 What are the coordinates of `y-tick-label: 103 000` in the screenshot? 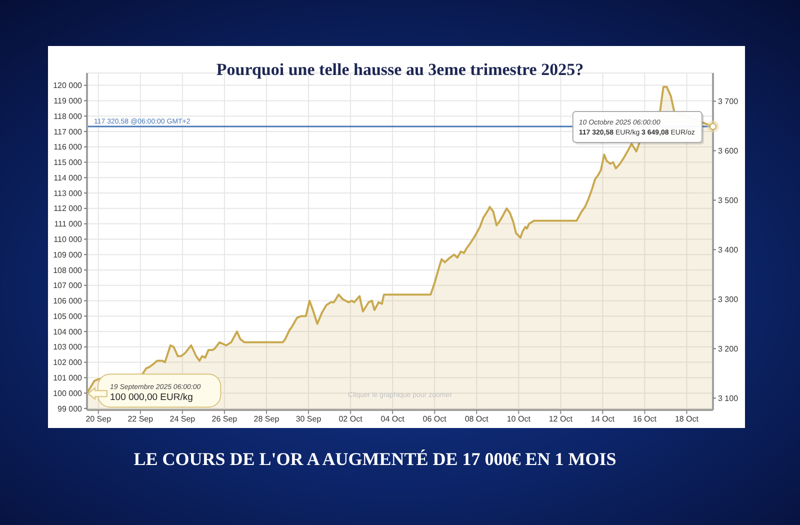 It's located at (68, 347).